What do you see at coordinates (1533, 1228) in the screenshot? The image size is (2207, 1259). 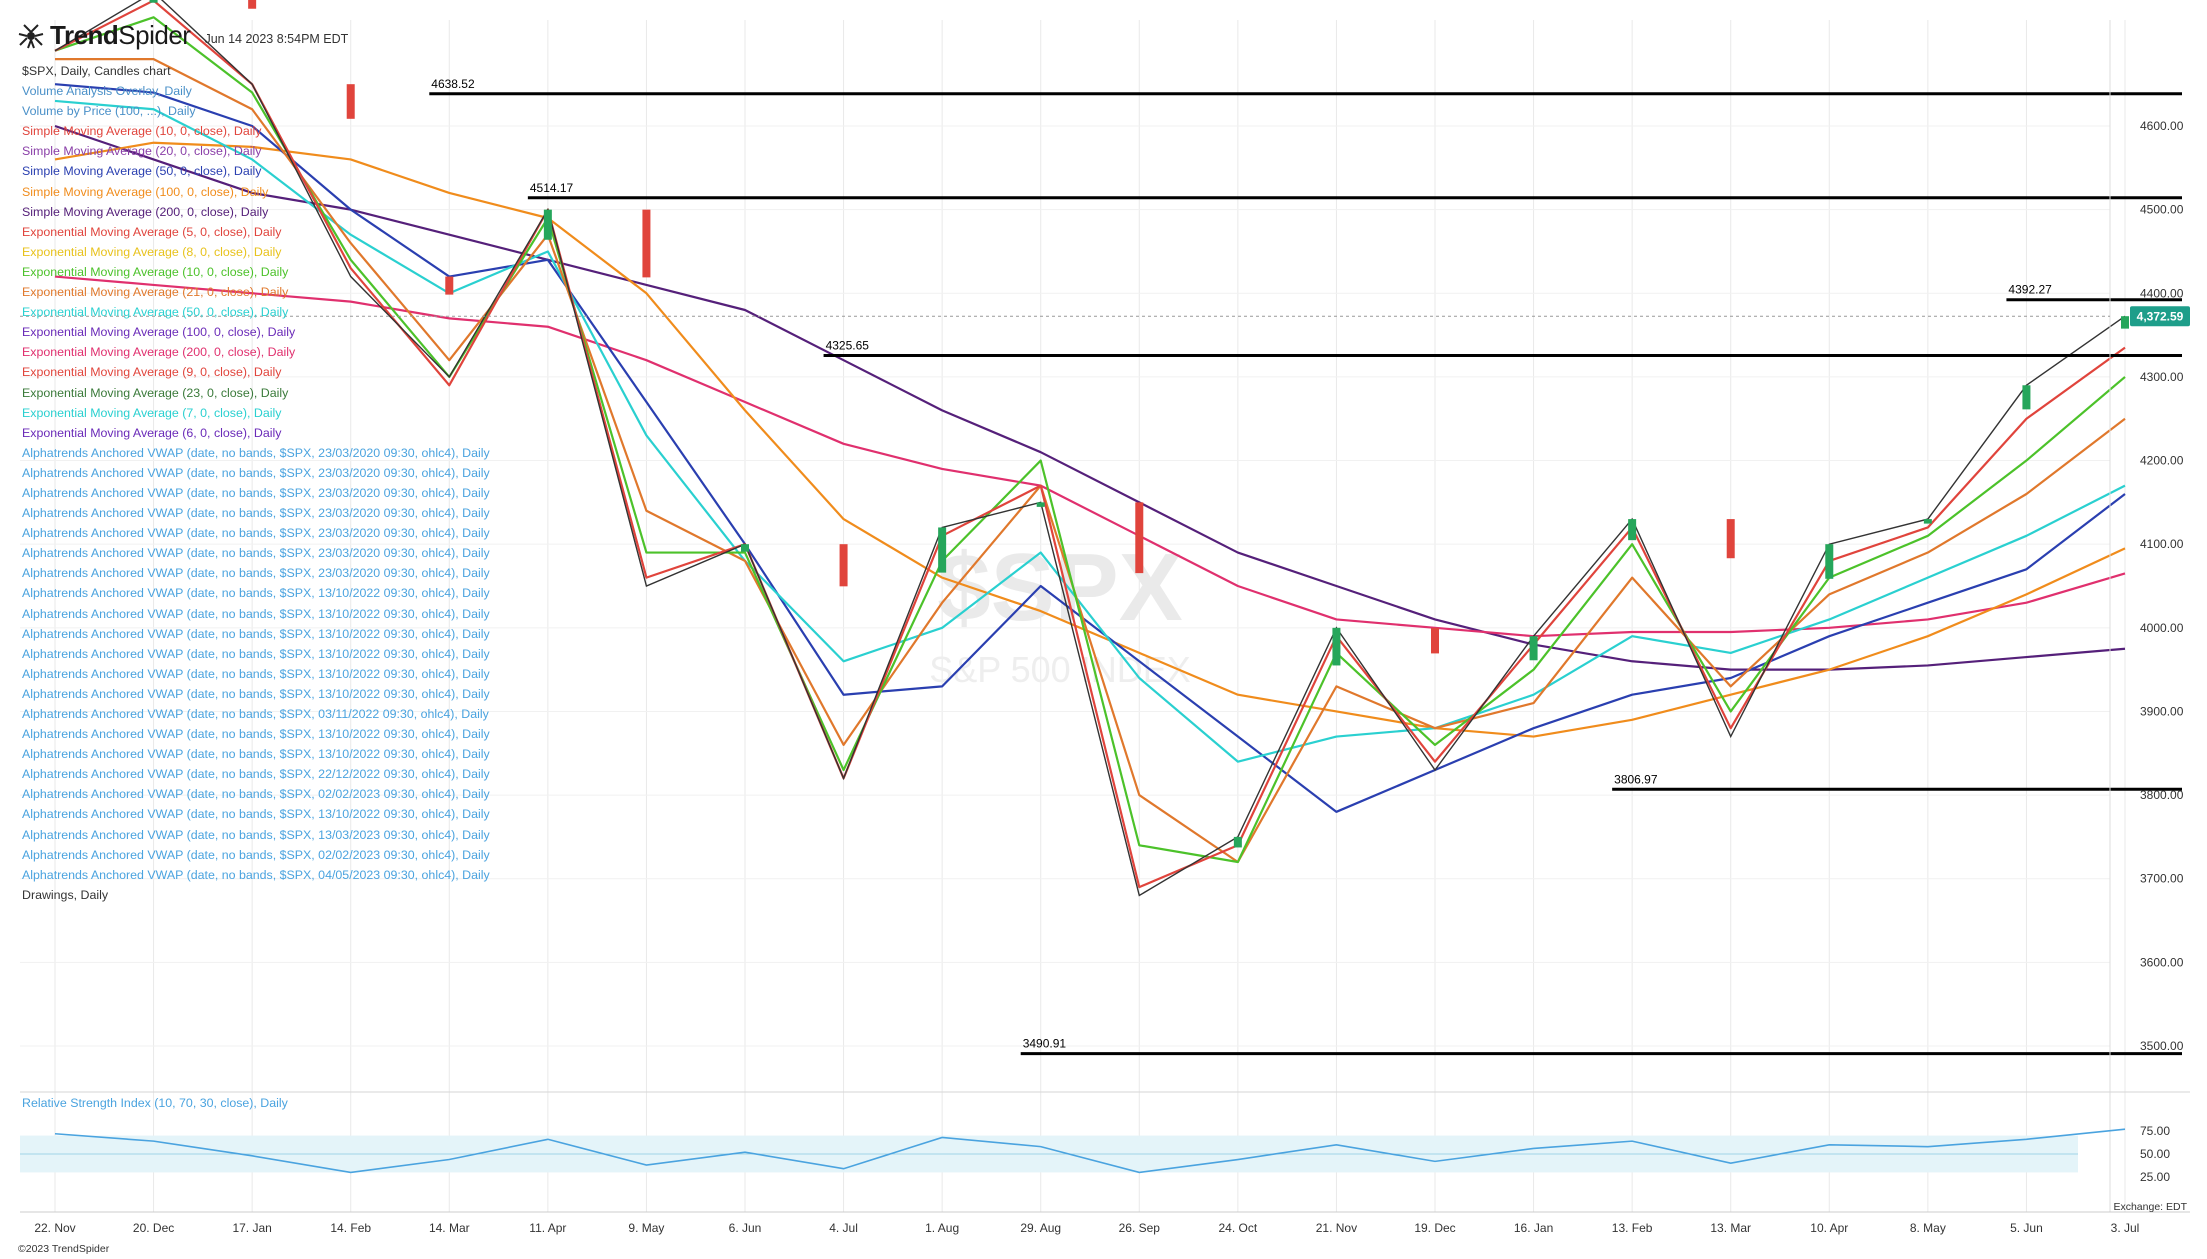 I see `time-axis-label: 16. Jan` at bounding box center [1533, 1228].